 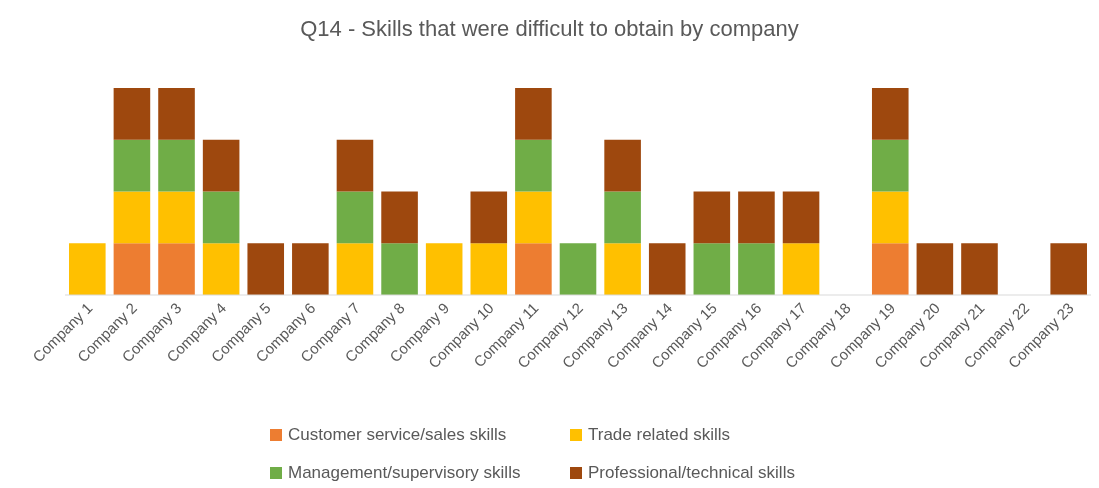 What do you see at coordinates (397, 434) in the screenshot?
I see `legend-label: Customer service/sales skills` at bounding box center [397, 434].